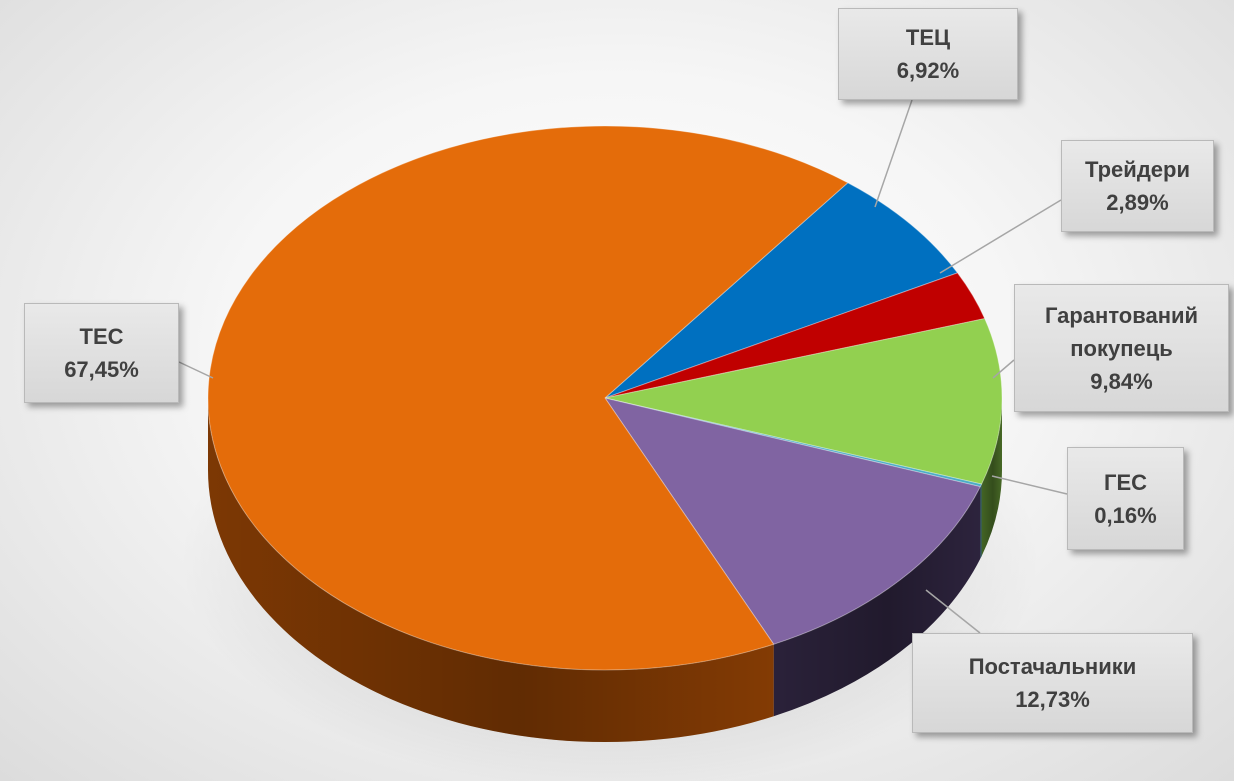 This screenshot has width=1234, height=781. What do you see at coordinates (893, 153) in the screenshot?
I see `leader-line-тец` at bounding box center [893, 153].